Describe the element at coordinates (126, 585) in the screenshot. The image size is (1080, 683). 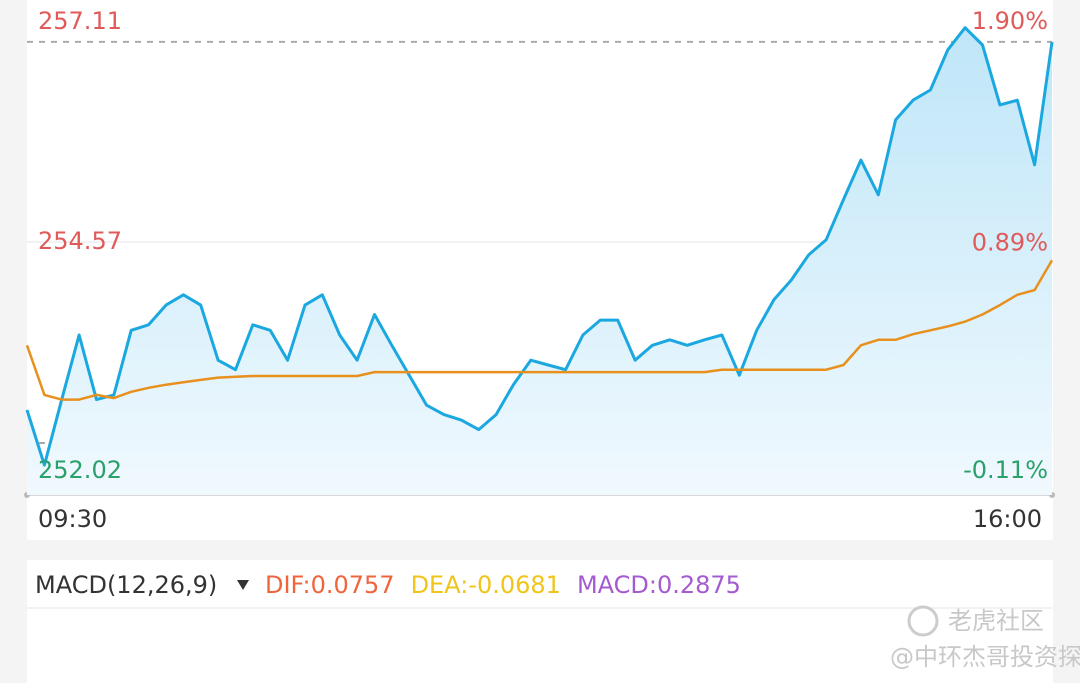
I see `macd-title: MACD(12,26,9)` at that location.